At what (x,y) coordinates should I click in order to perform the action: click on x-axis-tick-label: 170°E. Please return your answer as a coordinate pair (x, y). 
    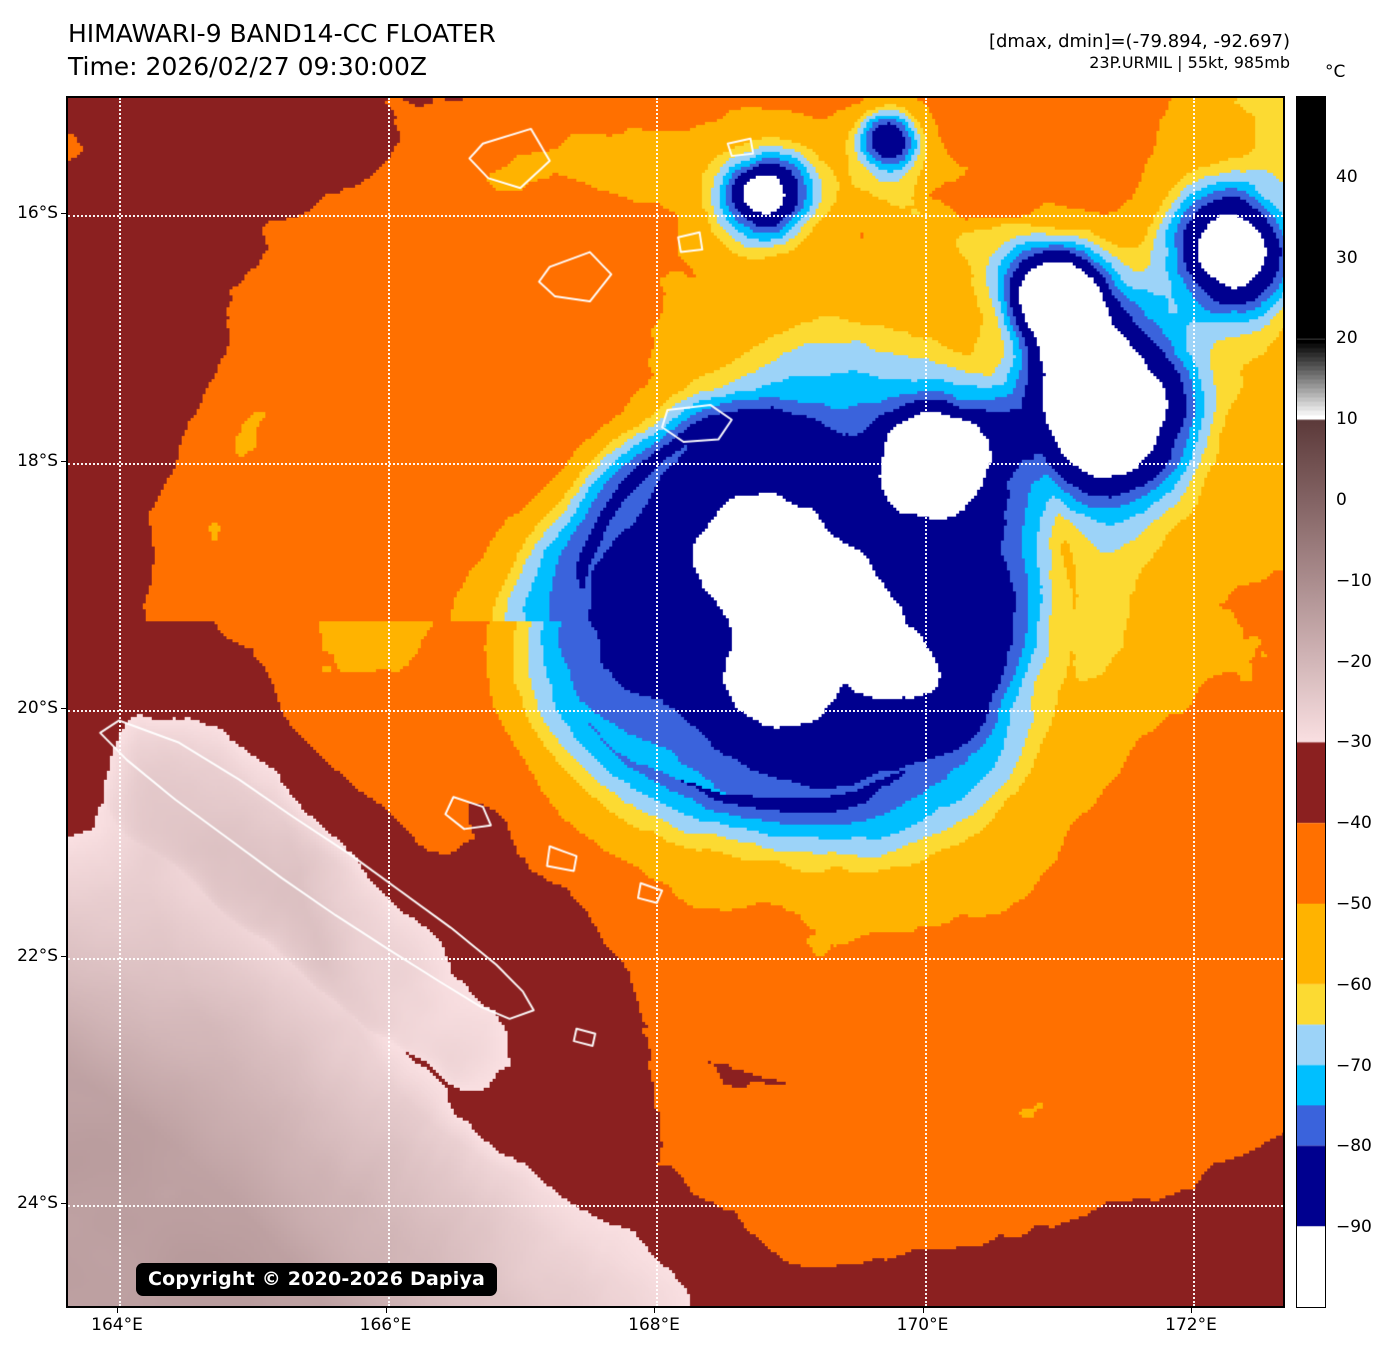
    Looking at the image, I should click on (922, 1325).